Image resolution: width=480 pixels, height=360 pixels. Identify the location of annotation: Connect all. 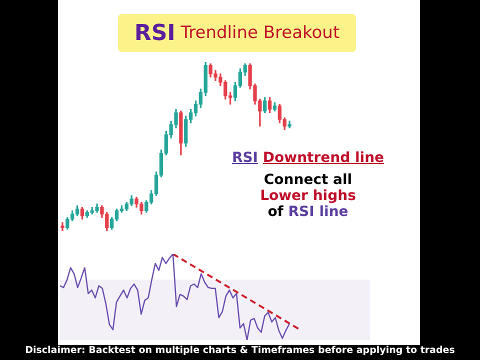
(308, 180).